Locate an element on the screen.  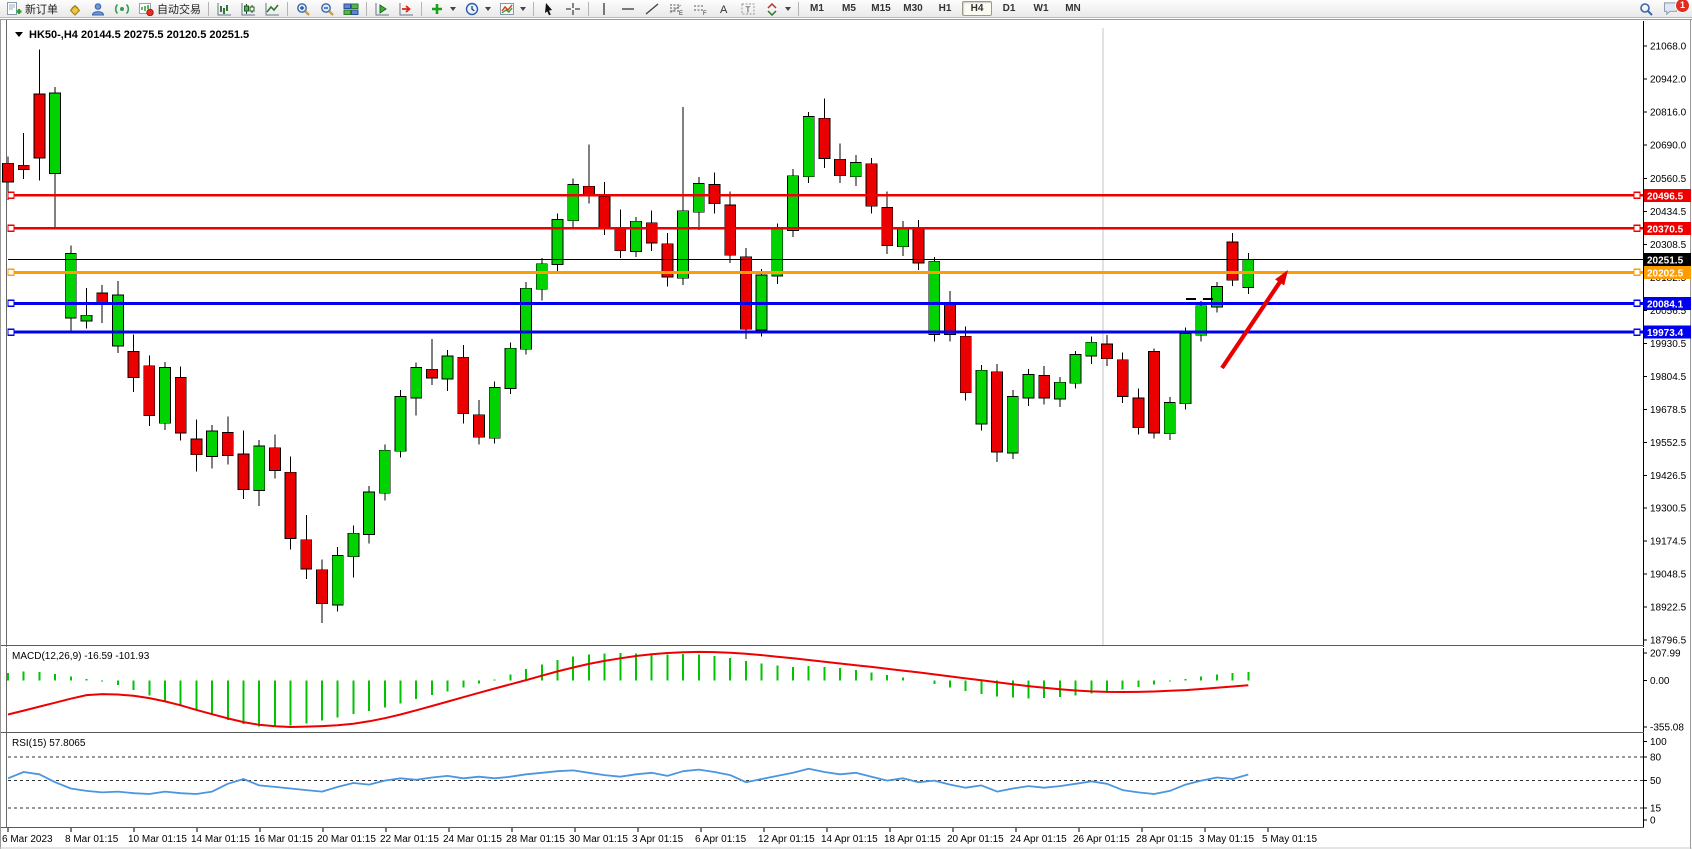
svg-text: 19804.5 is located at coordinates (1668, 377).